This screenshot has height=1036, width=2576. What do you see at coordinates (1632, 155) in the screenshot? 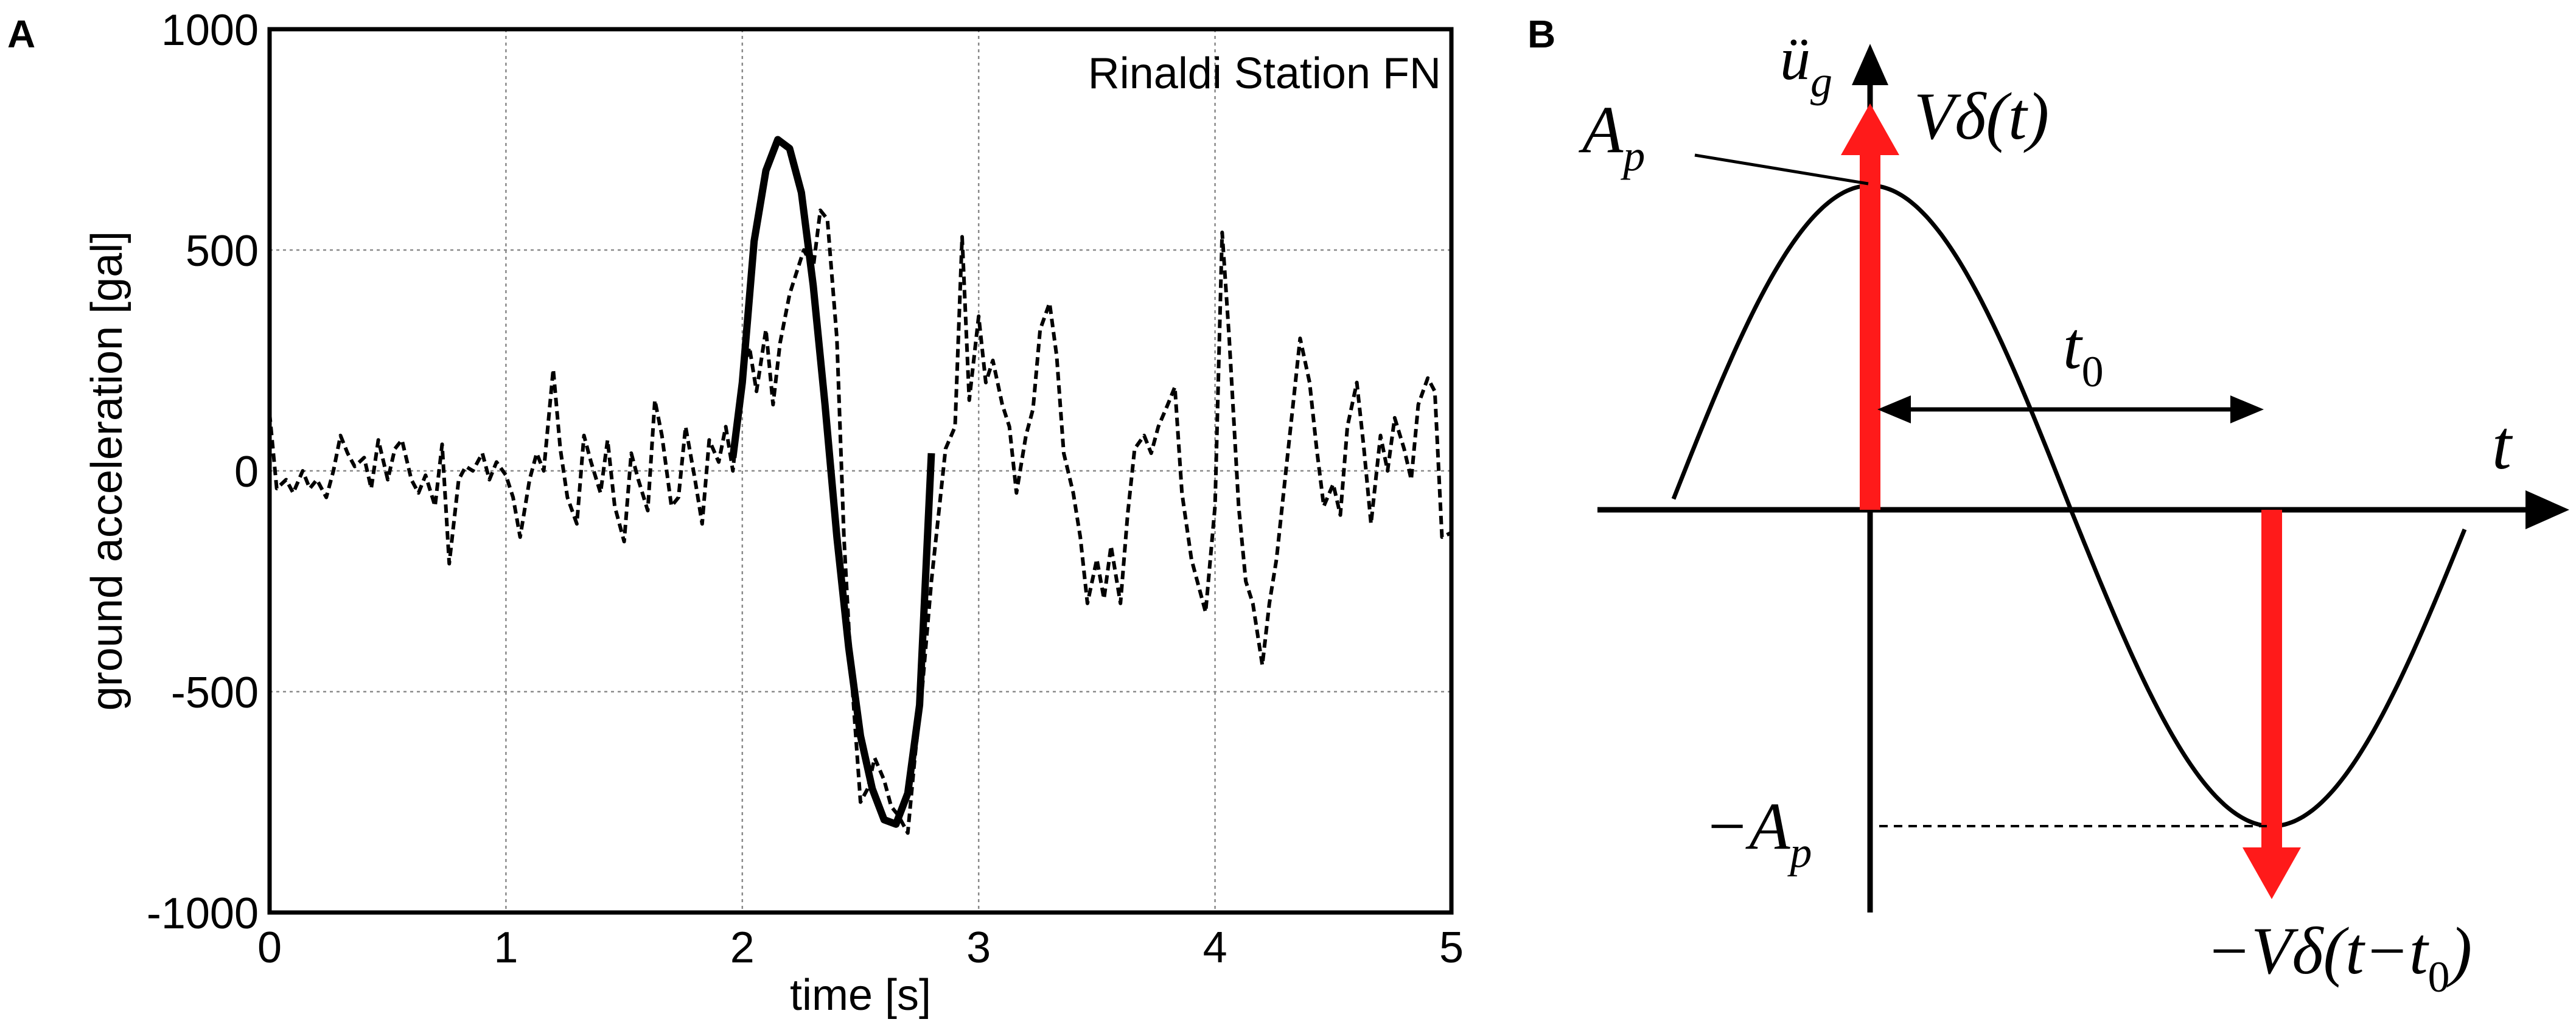
I see `peak-subscript: p` at bounding box center [1632, 155].